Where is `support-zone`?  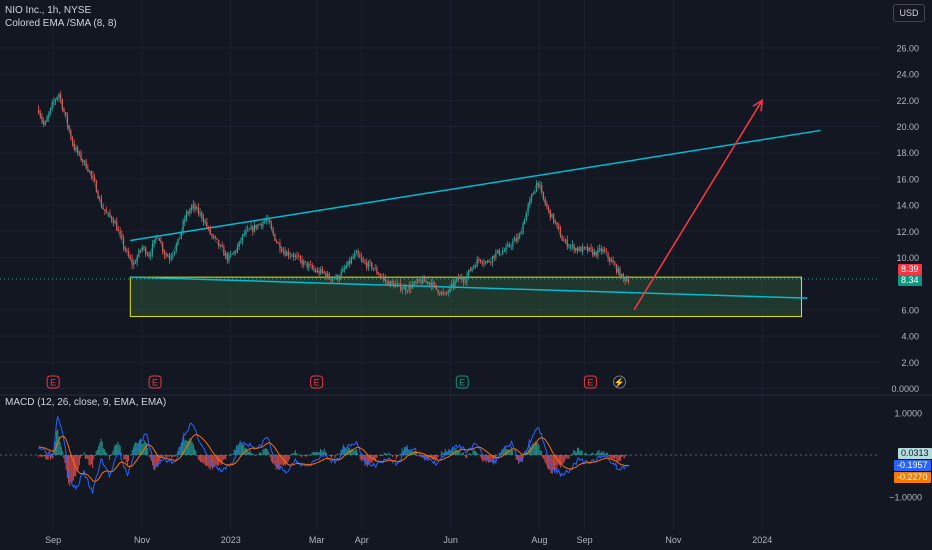 support-zone is located at coordinates (466, 296).